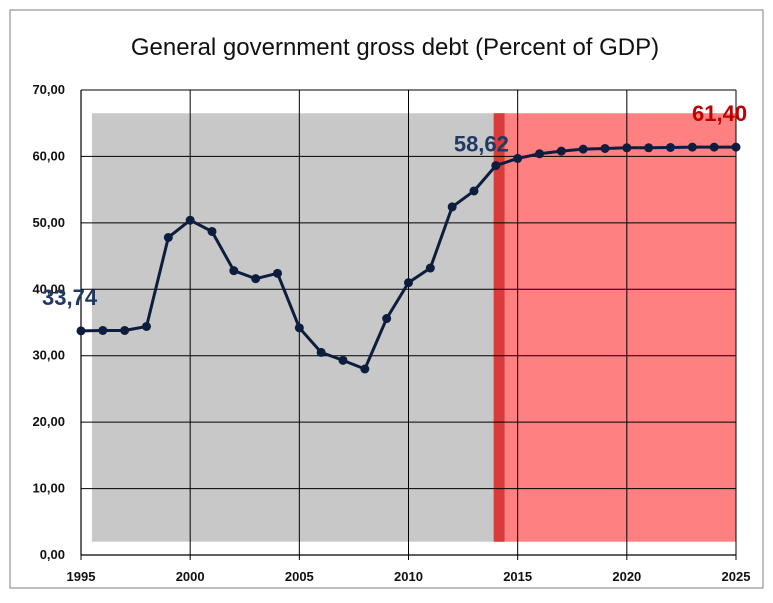 Image resolution: width=773 pixels, height=603 pixels. What do you see at coordinates (499, 327) in the screenshot?
I see `projection-divider` at bounding box center [499, 327].